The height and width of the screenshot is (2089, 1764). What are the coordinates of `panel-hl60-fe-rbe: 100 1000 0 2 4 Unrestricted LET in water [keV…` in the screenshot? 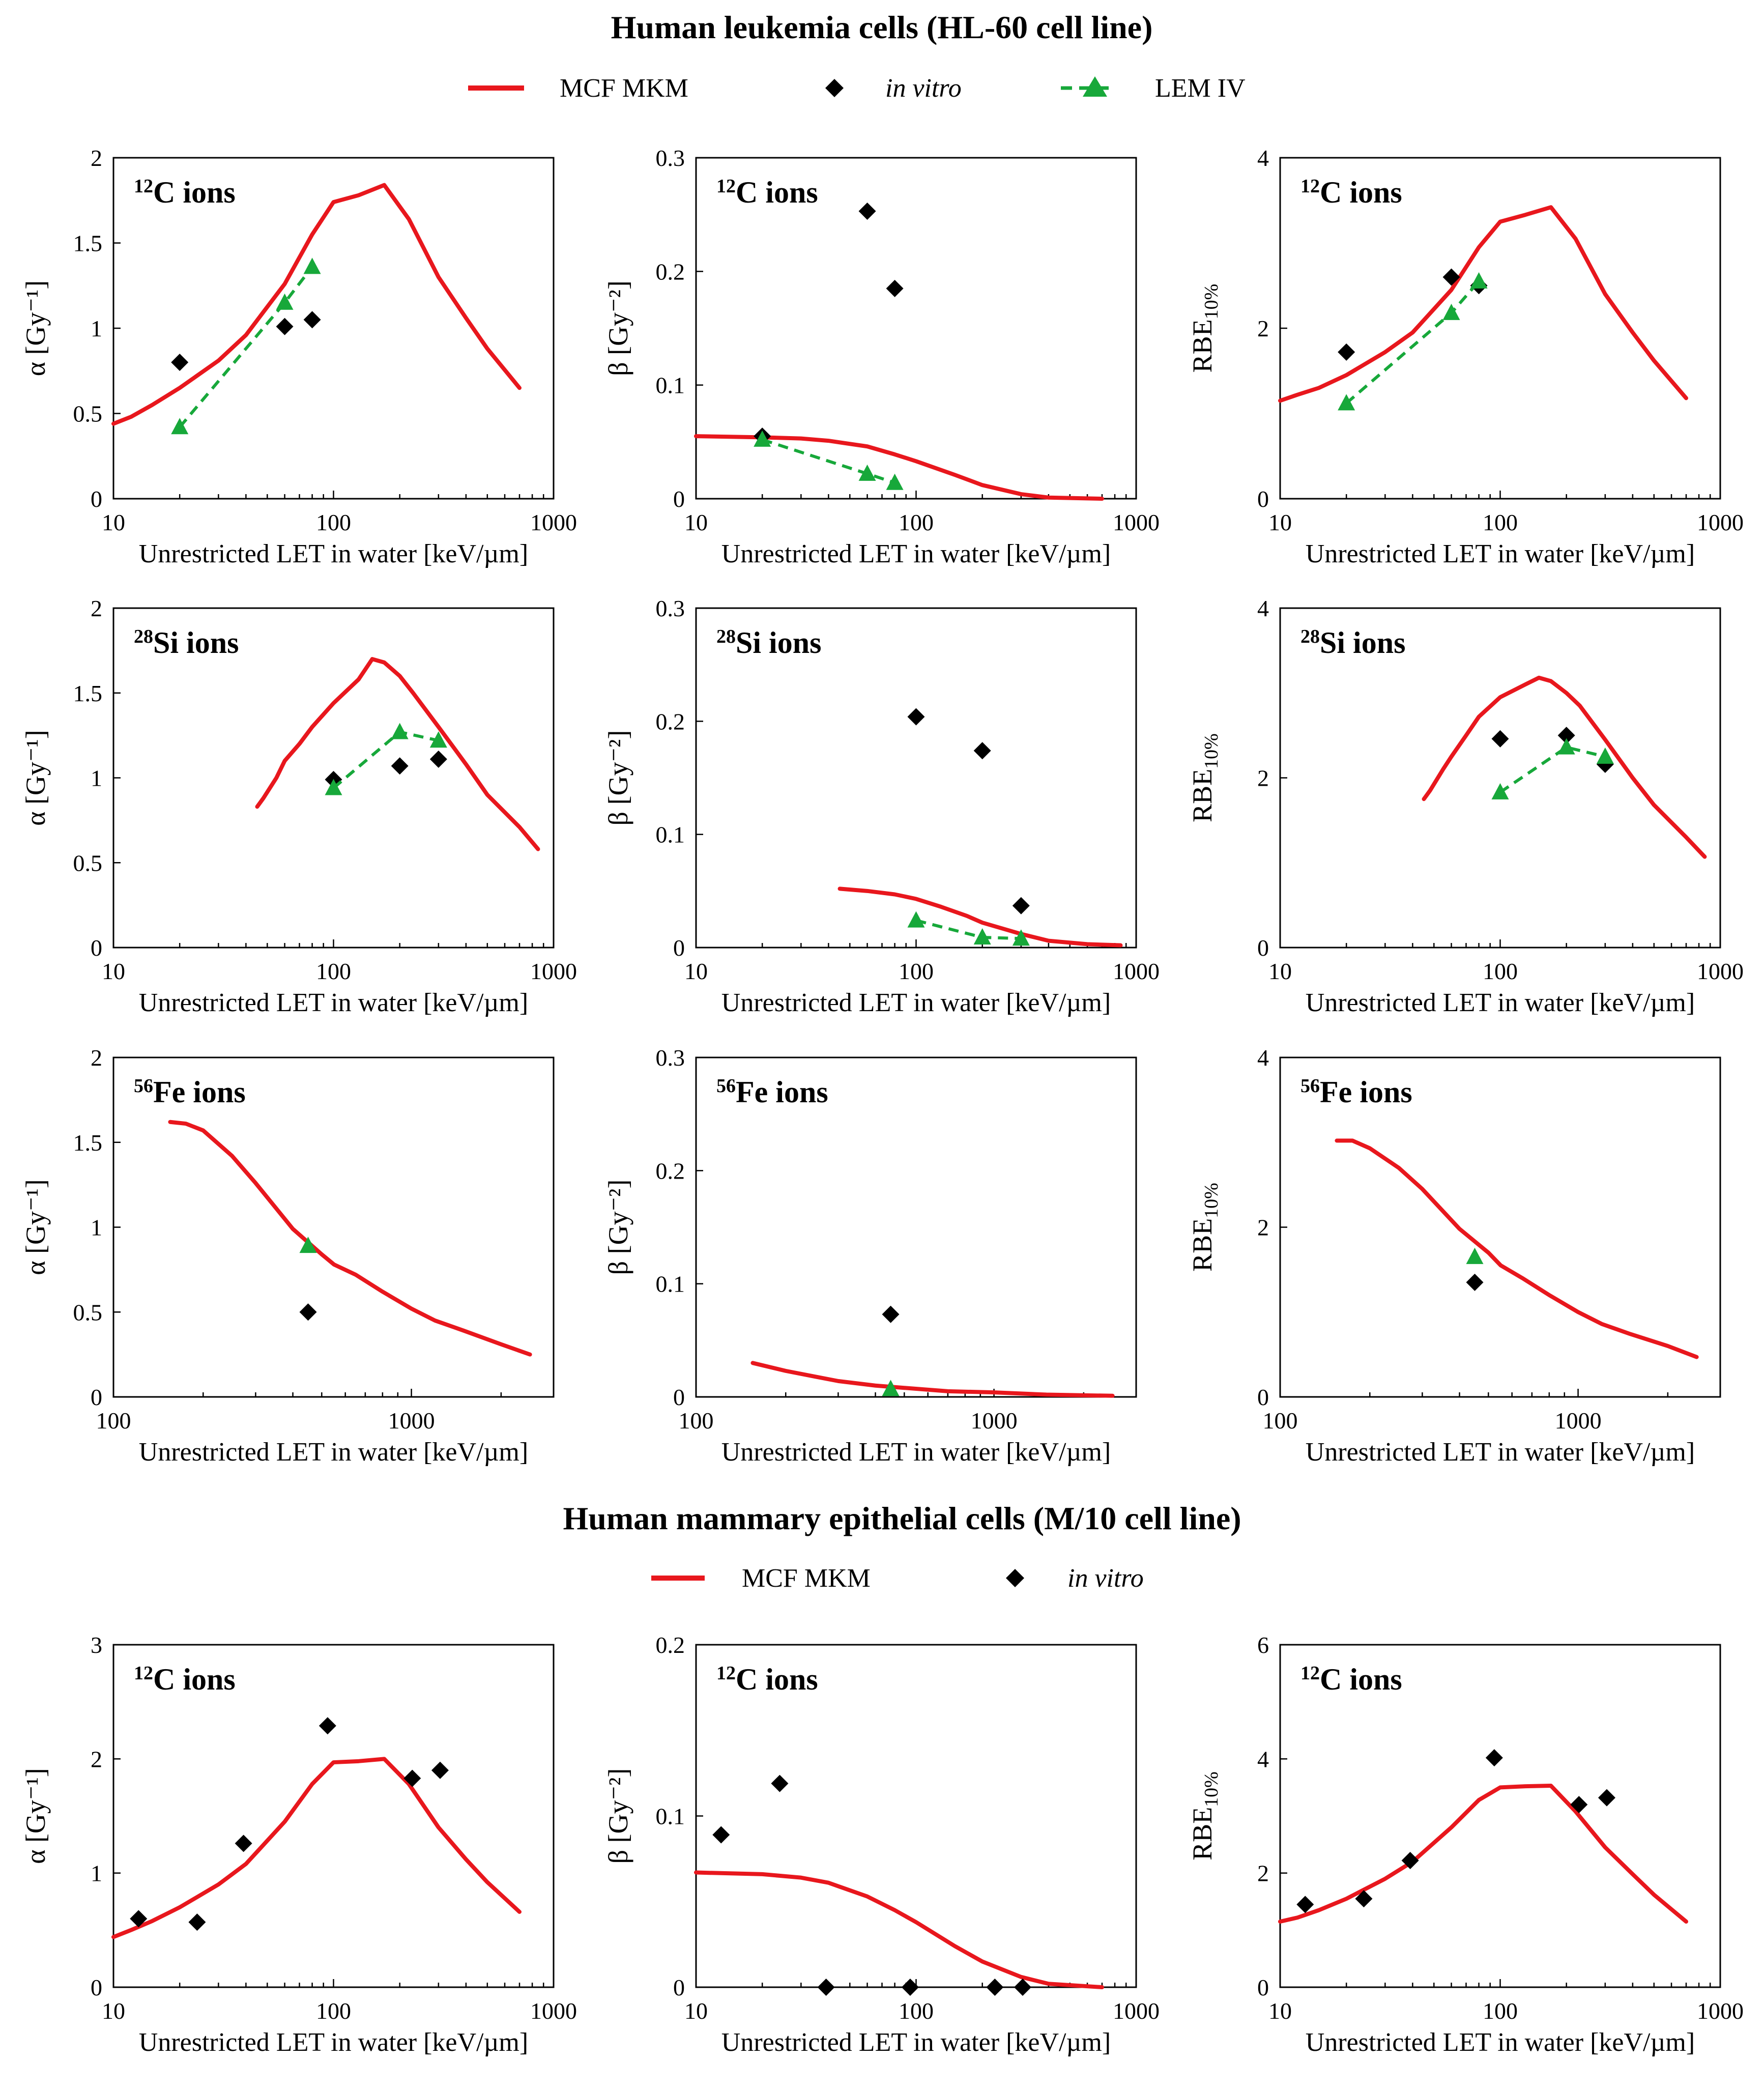 It's located at (1454, 1256).